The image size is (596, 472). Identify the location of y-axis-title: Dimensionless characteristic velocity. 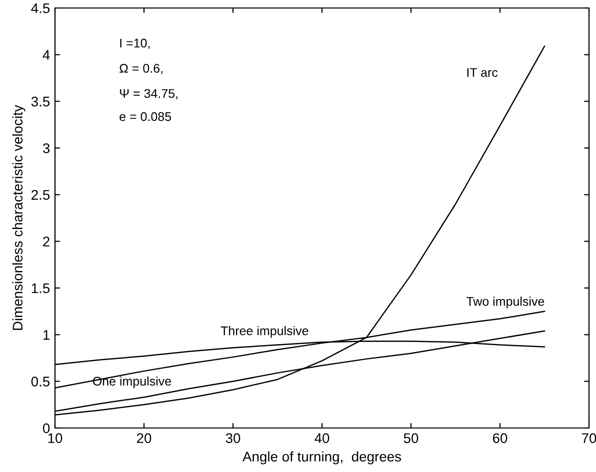
(19, 217).